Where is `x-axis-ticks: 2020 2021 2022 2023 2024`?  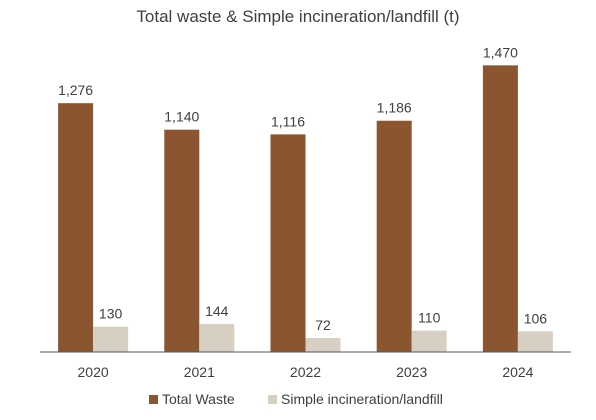
x-axis-ticks: 2020 2021 2022 2023 2024 is located at coordinates (306, 372).